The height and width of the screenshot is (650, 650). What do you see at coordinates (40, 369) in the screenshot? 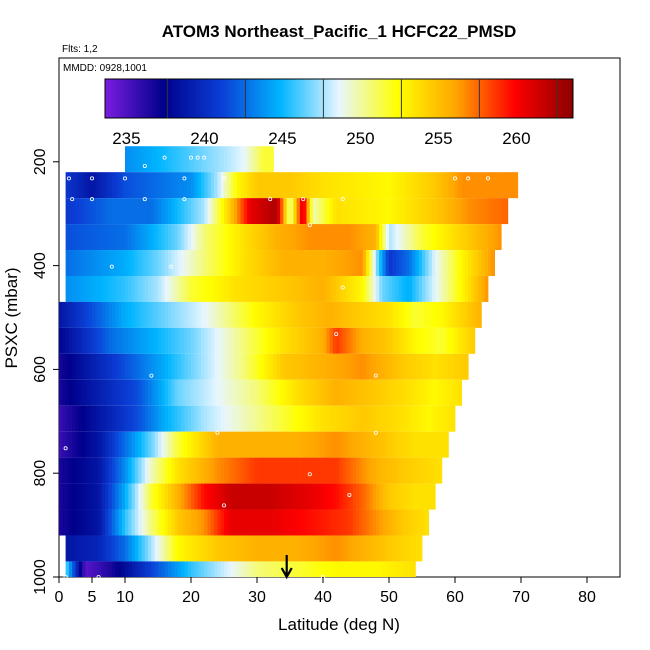
I see `y-tick-label: 600` at bounding box center [40, 369].